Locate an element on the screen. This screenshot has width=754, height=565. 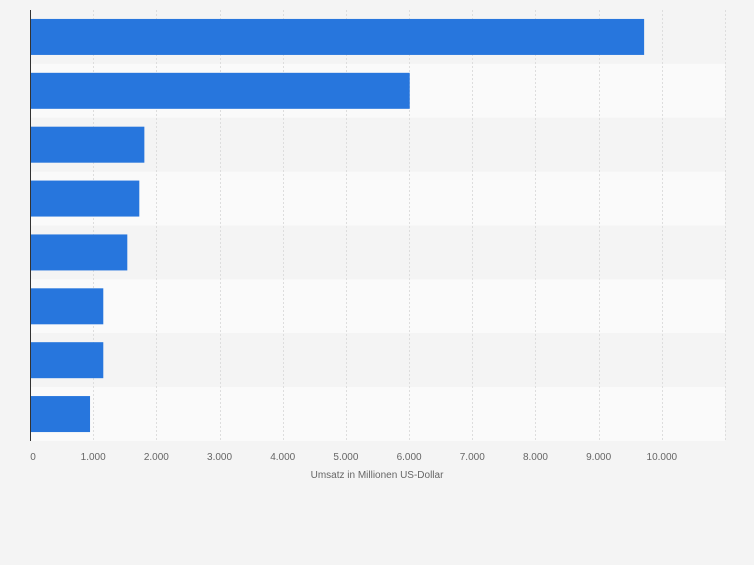
x-tick-label: 3.000 is located at coordinates (219, 457).